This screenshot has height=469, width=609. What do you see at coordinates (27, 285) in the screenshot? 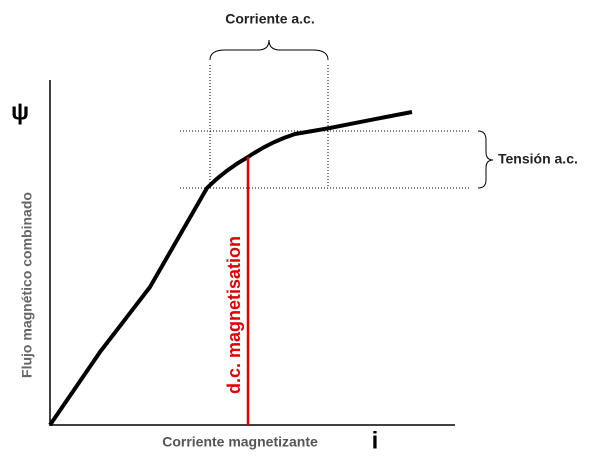
I see `y-axis-label: Flujo magnético combinado` at bounding box center [27, 285].